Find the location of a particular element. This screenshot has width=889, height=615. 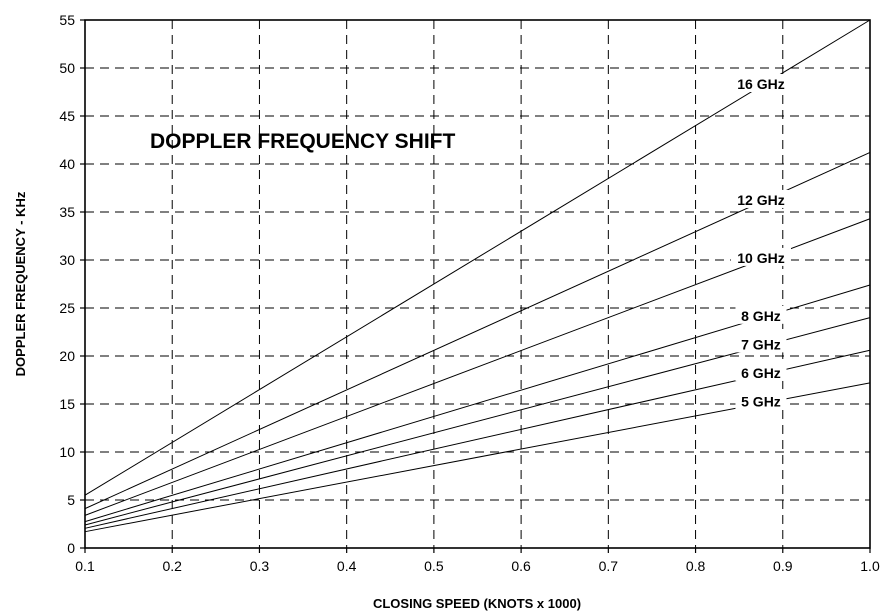

series-label: 5 GHz is located at coordinates (761, 402).